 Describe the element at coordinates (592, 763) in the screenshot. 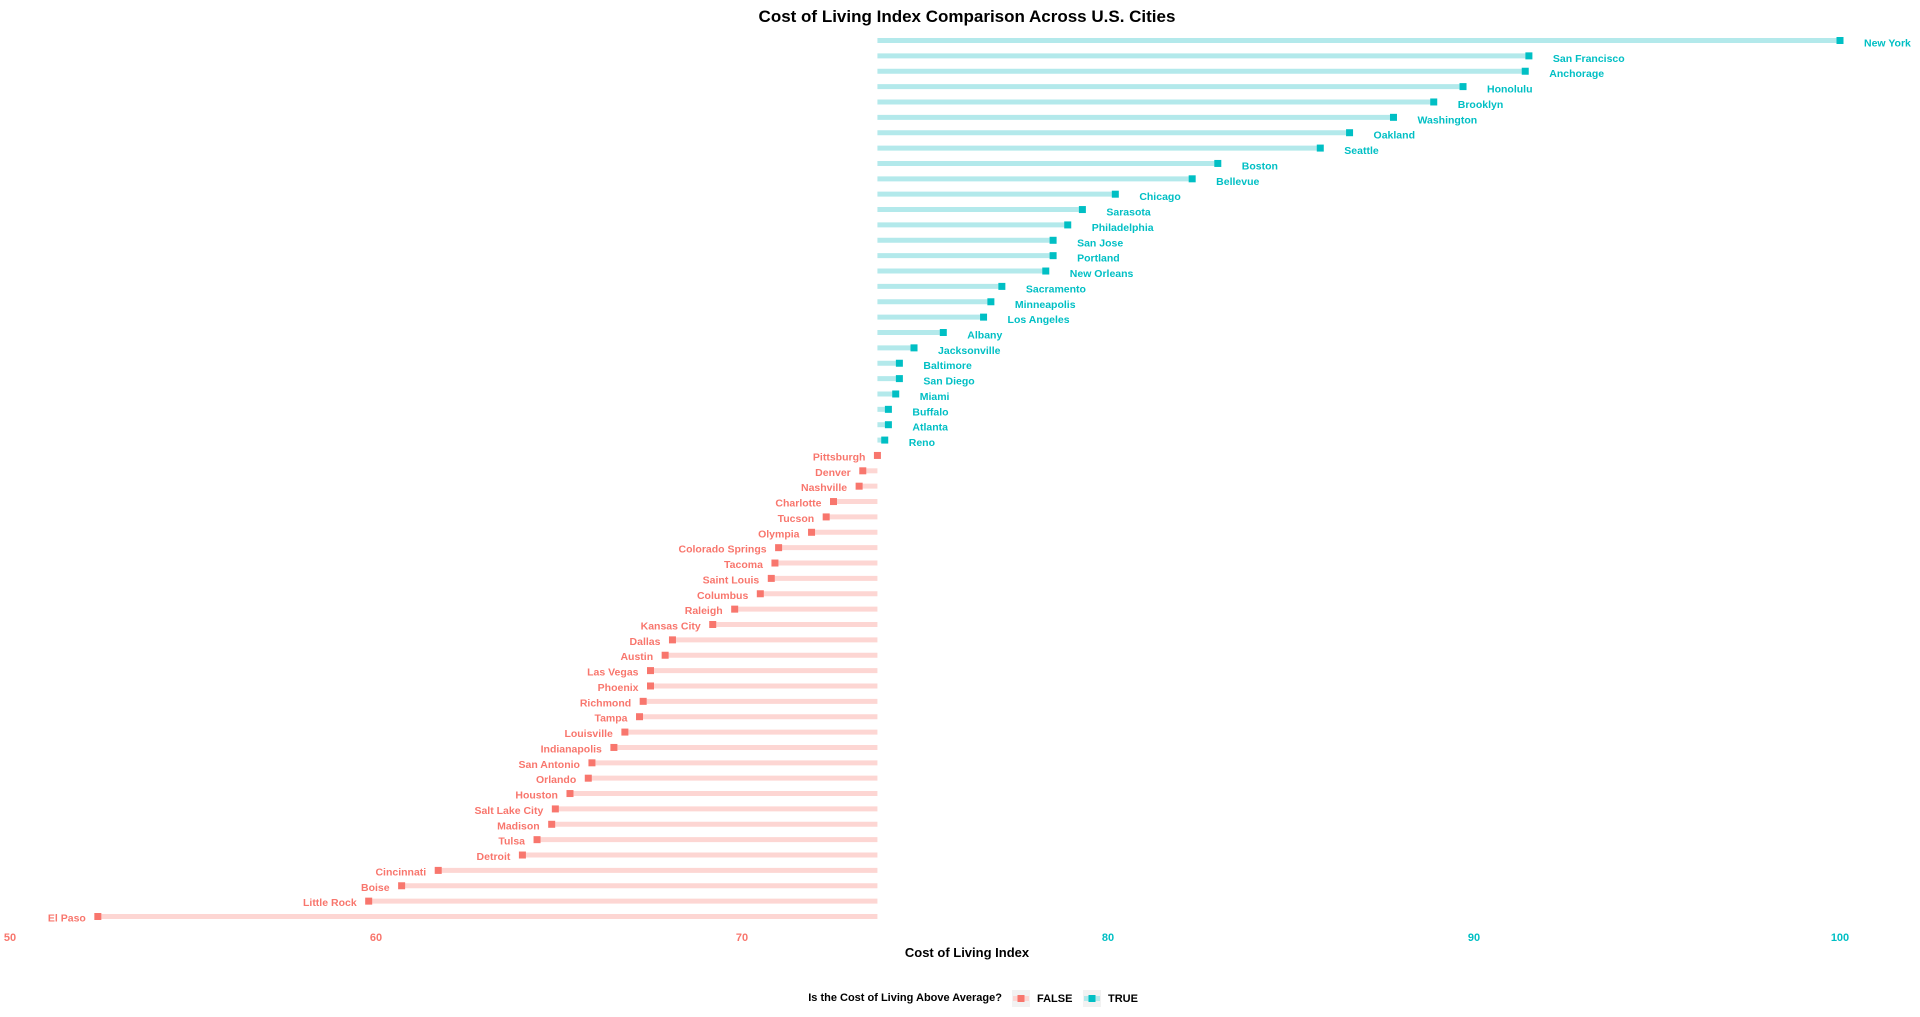

I see `point-san-antonio` at that location.